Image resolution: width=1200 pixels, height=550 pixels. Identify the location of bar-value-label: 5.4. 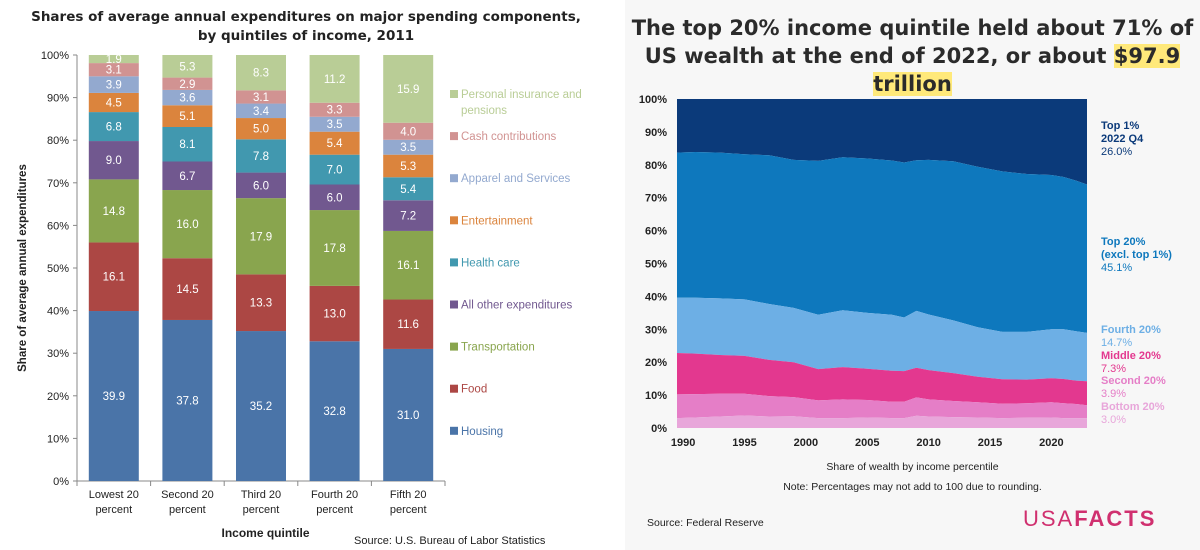
(335, 144).